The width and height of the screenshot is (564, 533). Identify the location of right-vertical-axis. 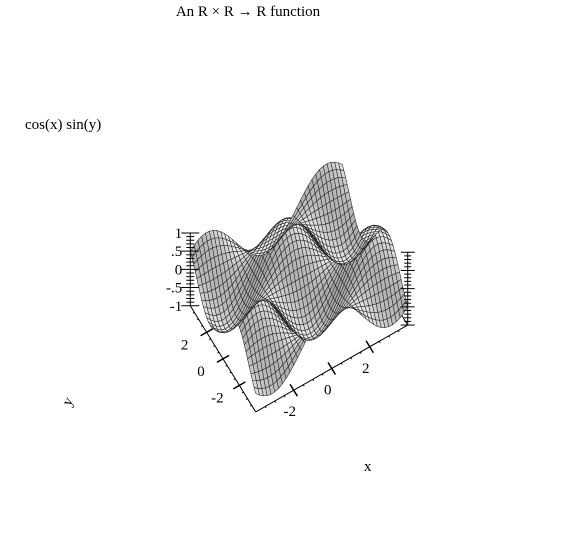
(407, 288).